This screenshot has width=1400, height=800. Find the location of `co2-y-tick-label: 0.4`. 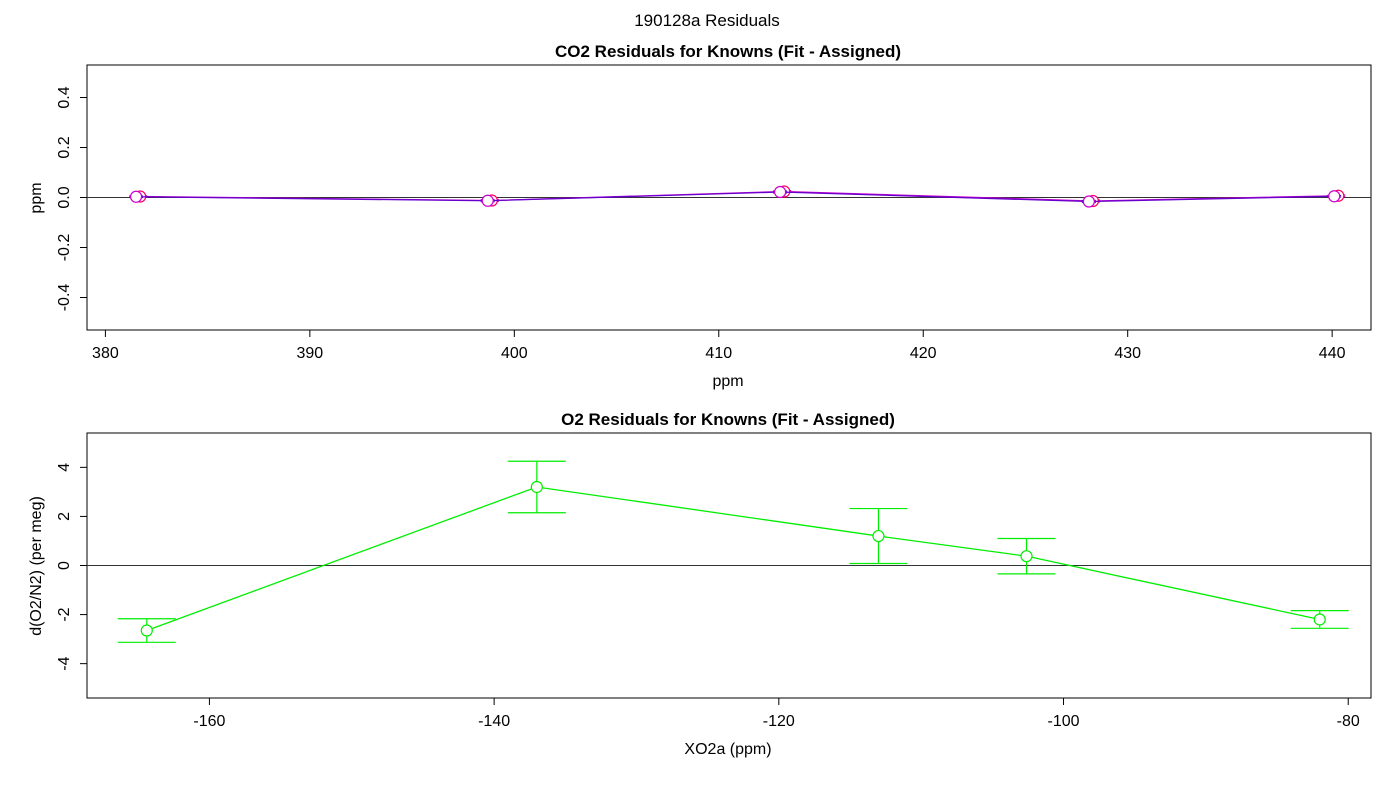

co2-y-tick-label: 0.4 is located at coordinates (64, 97).